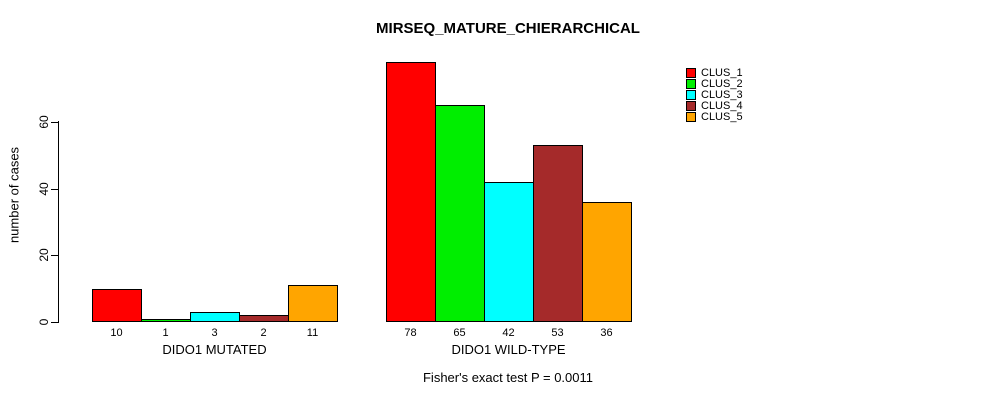 The height and width of the screenshot is (400, 990). Describe the element at coordinates (214, 333) in the screenshot. I see `bar-value-label: 3` at that location.